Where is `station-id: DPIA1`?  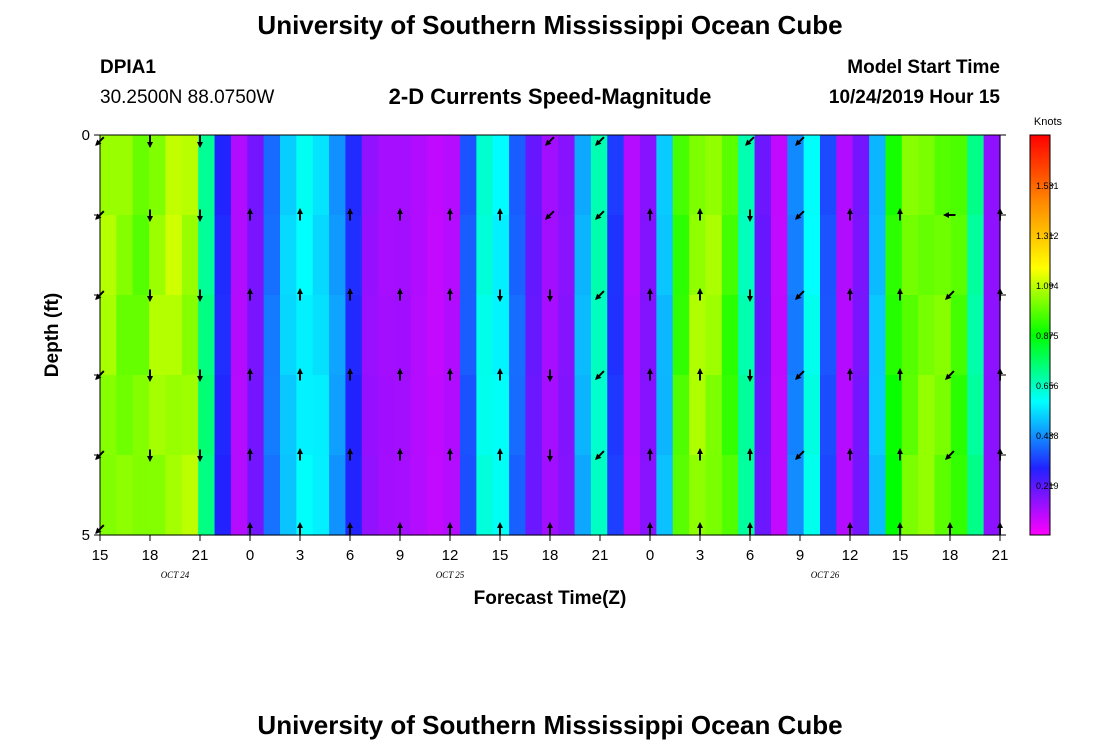 station-id: DPIA1 is located at coordinates (128, 67).